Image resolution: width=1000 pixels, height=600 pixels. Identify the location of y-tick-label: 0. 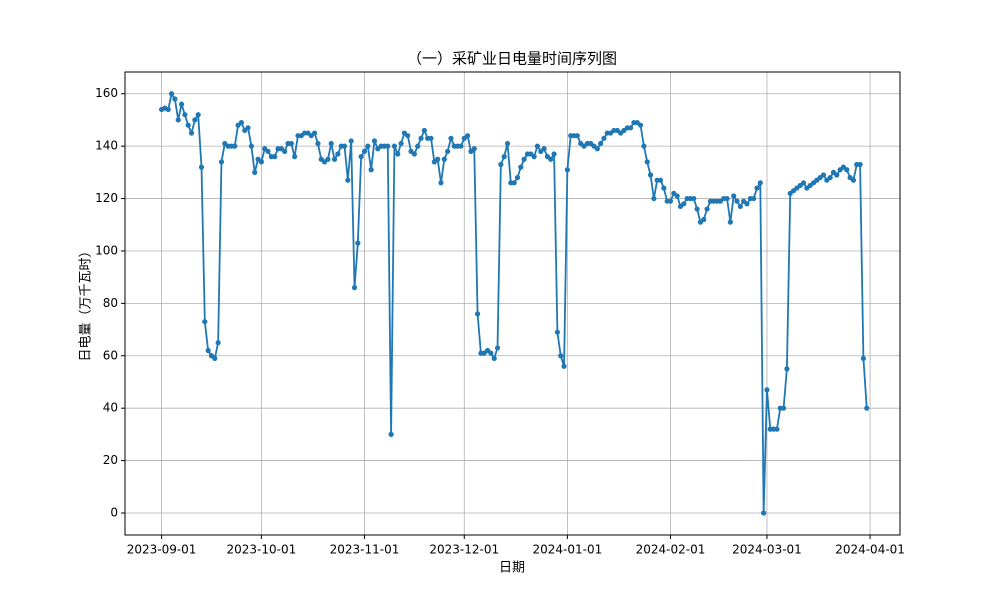
(114, 512).